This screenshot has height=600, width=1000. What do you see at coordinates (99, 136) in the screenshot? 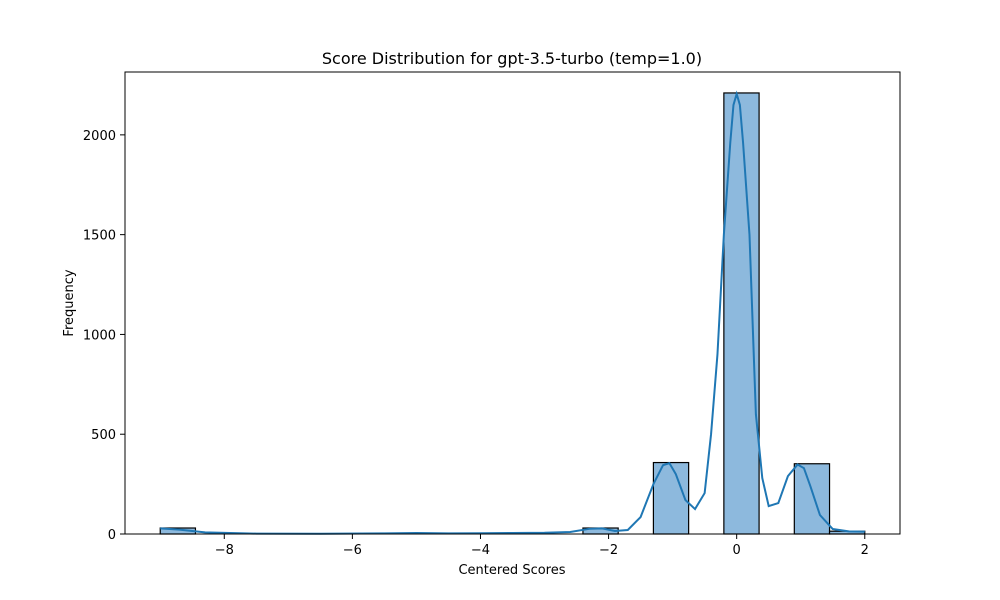
I see `y-tick-label: 2000` at bounding box center [99, 136].